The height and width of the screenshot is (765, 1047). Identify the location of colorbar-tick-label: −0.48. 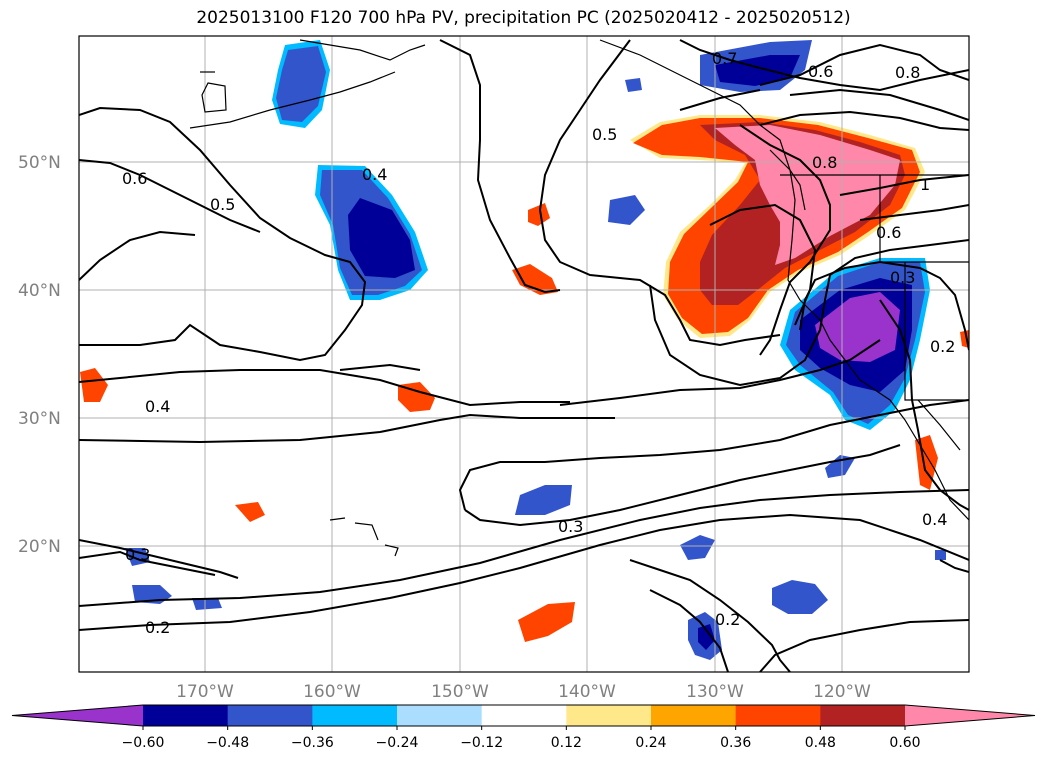
(227, 743).